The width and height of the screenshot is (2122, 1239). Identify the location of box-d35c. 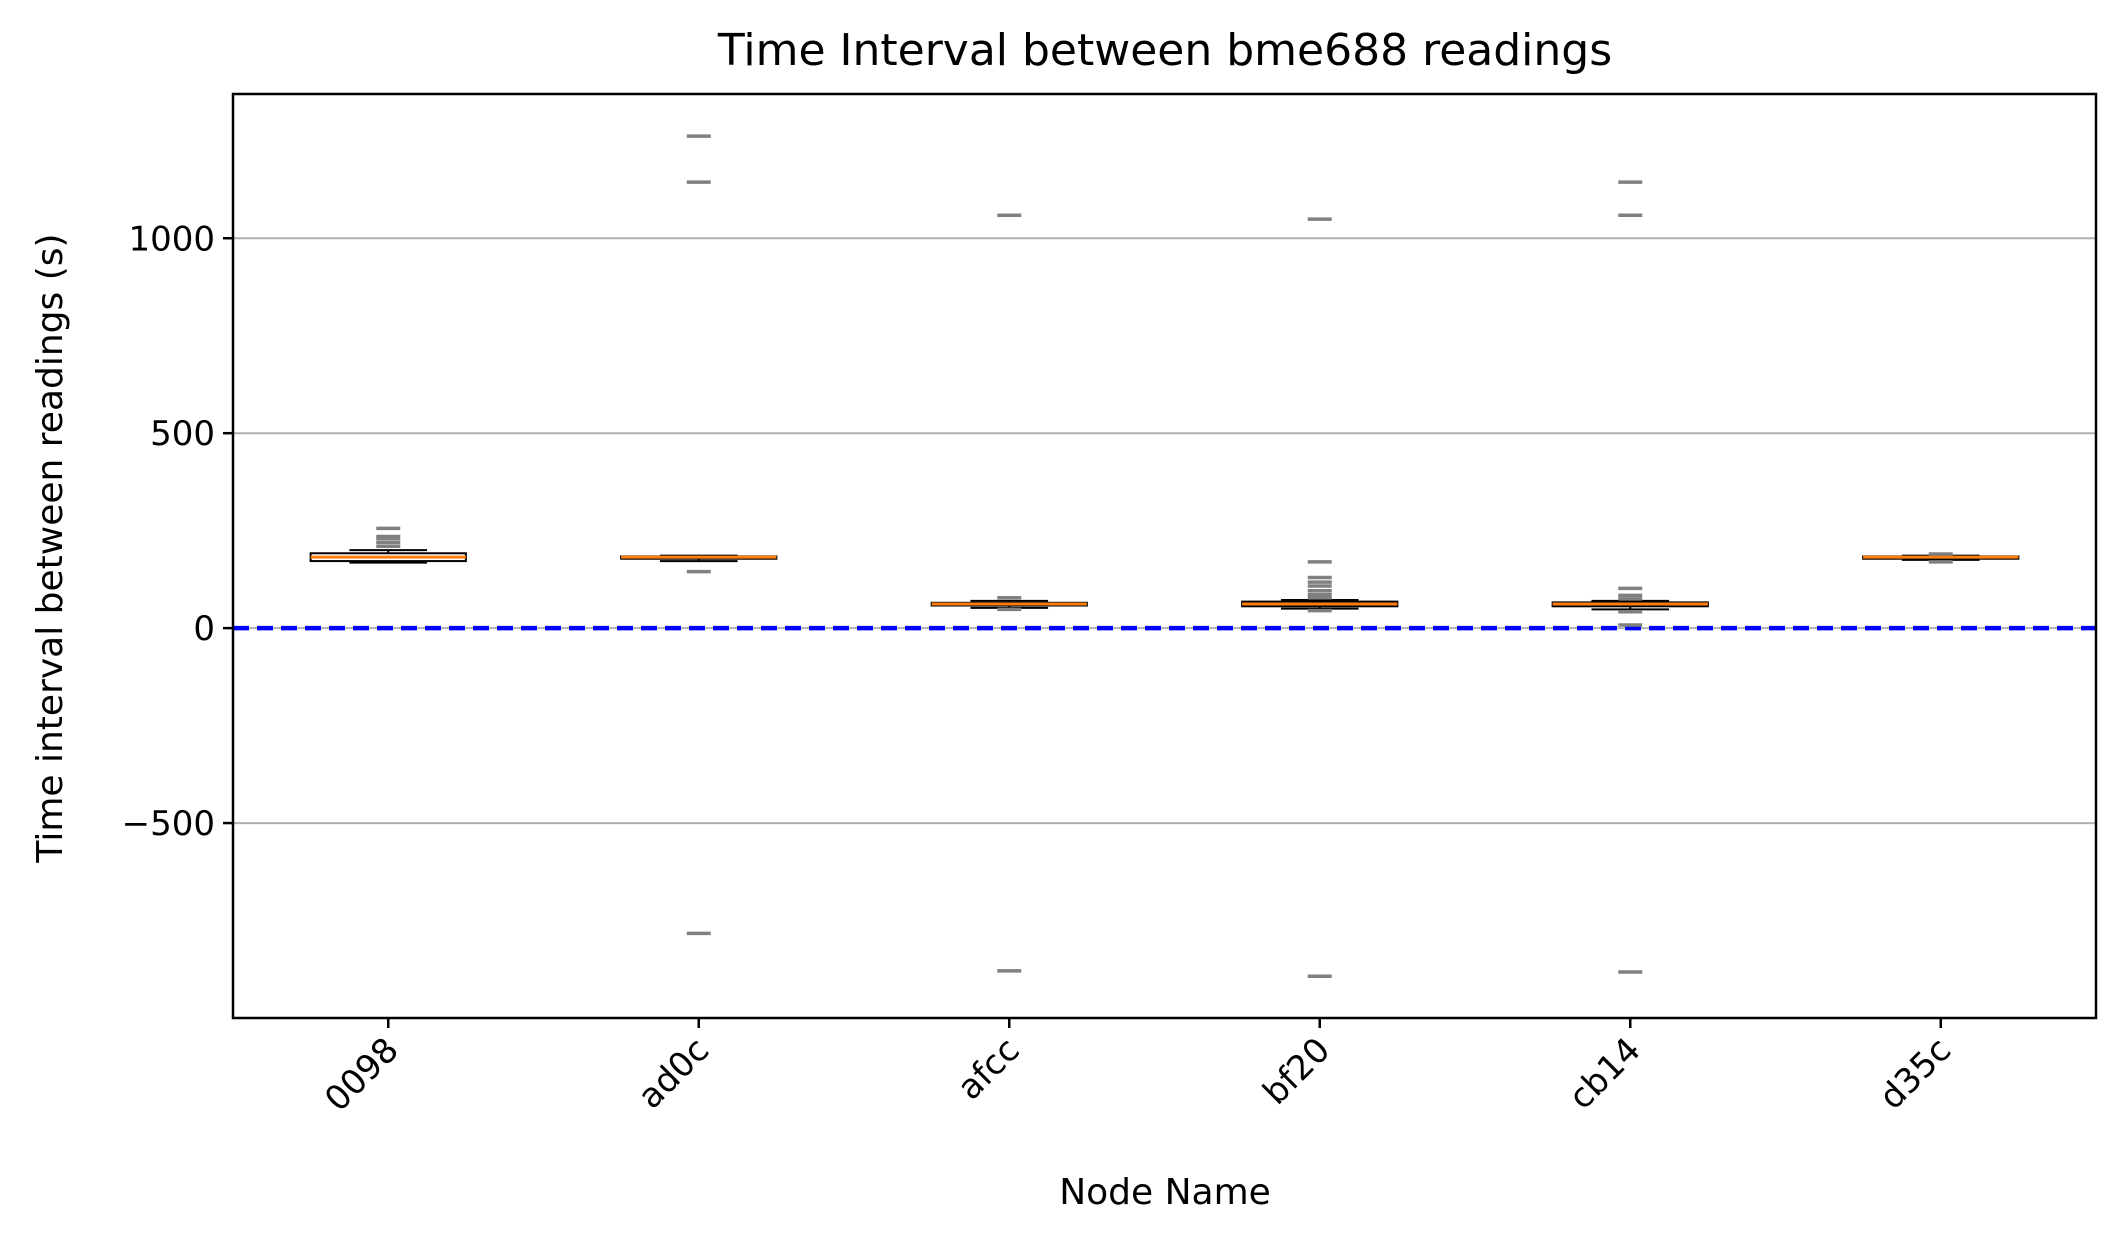
(1941, 558).